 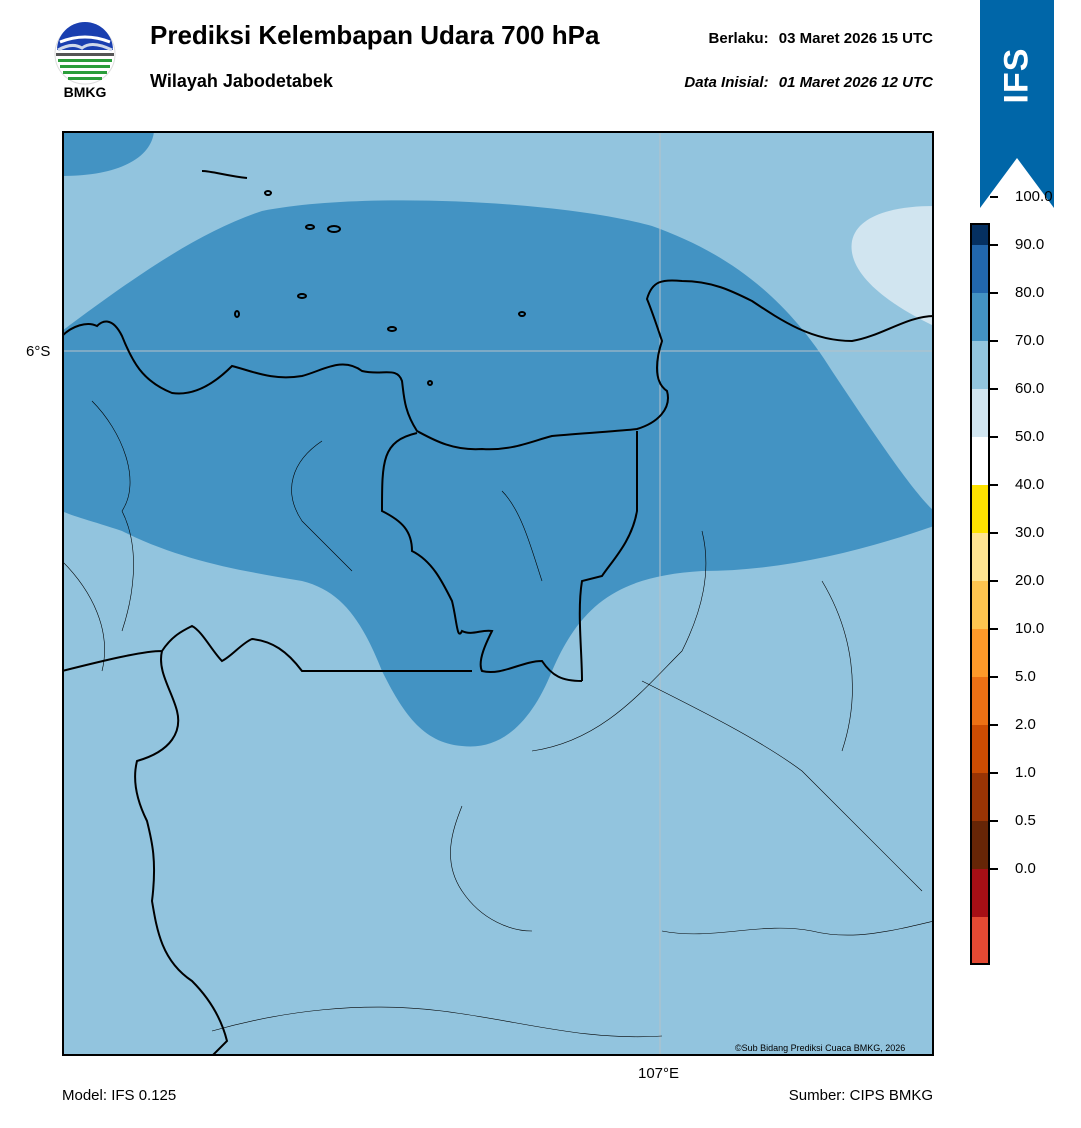 What do you see at coordinates (375, 35) in the screenshot?
I see `page-title: Prediksi Kelembapan Udara 700 hPa` at bounding box center [375, 35].